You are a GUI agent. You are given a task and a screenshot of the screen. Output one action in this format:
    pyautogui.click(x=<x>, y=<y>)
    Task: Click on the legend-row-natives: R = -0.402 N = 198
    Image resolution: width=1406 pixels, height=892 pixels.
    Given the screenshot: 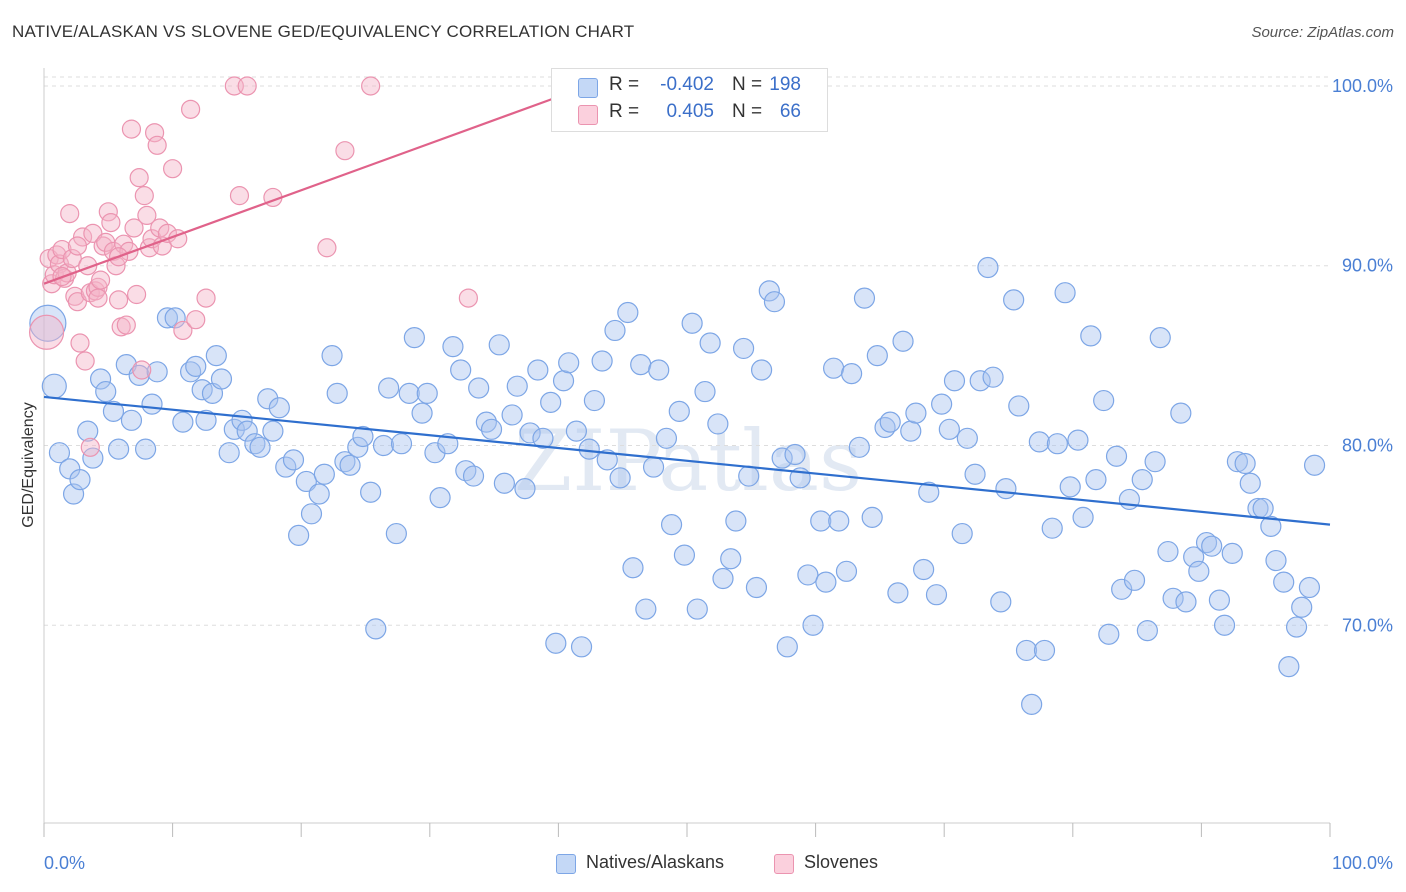 What is the action you would take?
    pyautogui.click(x=689, y=88)
    